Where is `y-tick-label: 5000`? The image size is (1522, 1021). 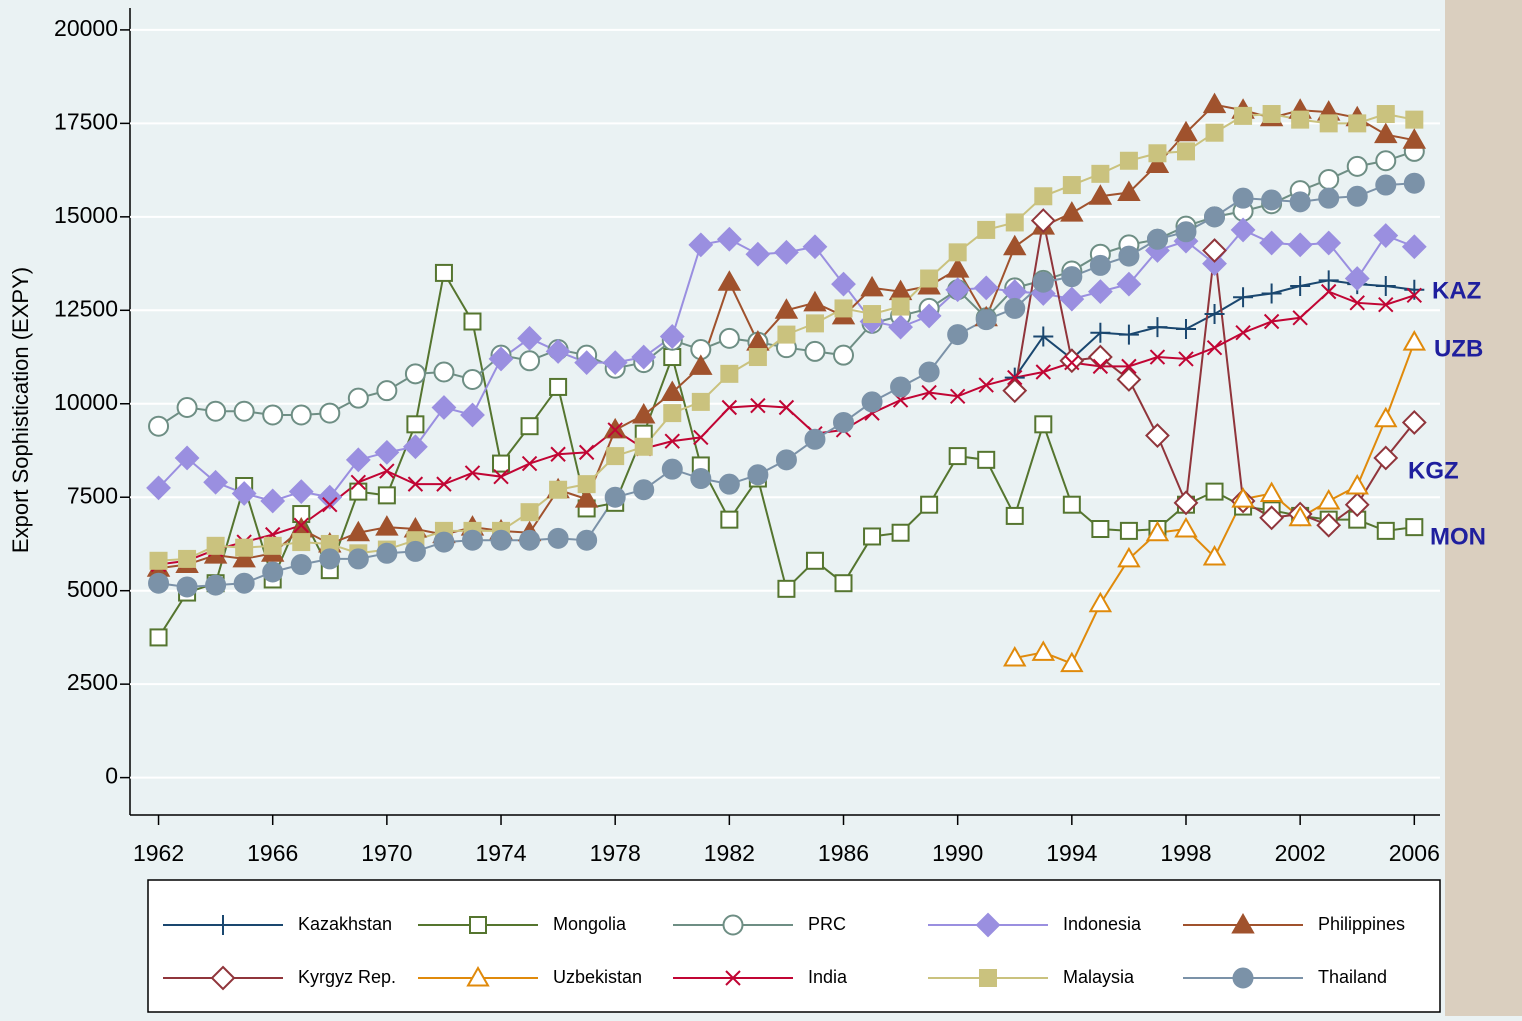 y-tick-label: 5000 is located at coordinates (92, 589).